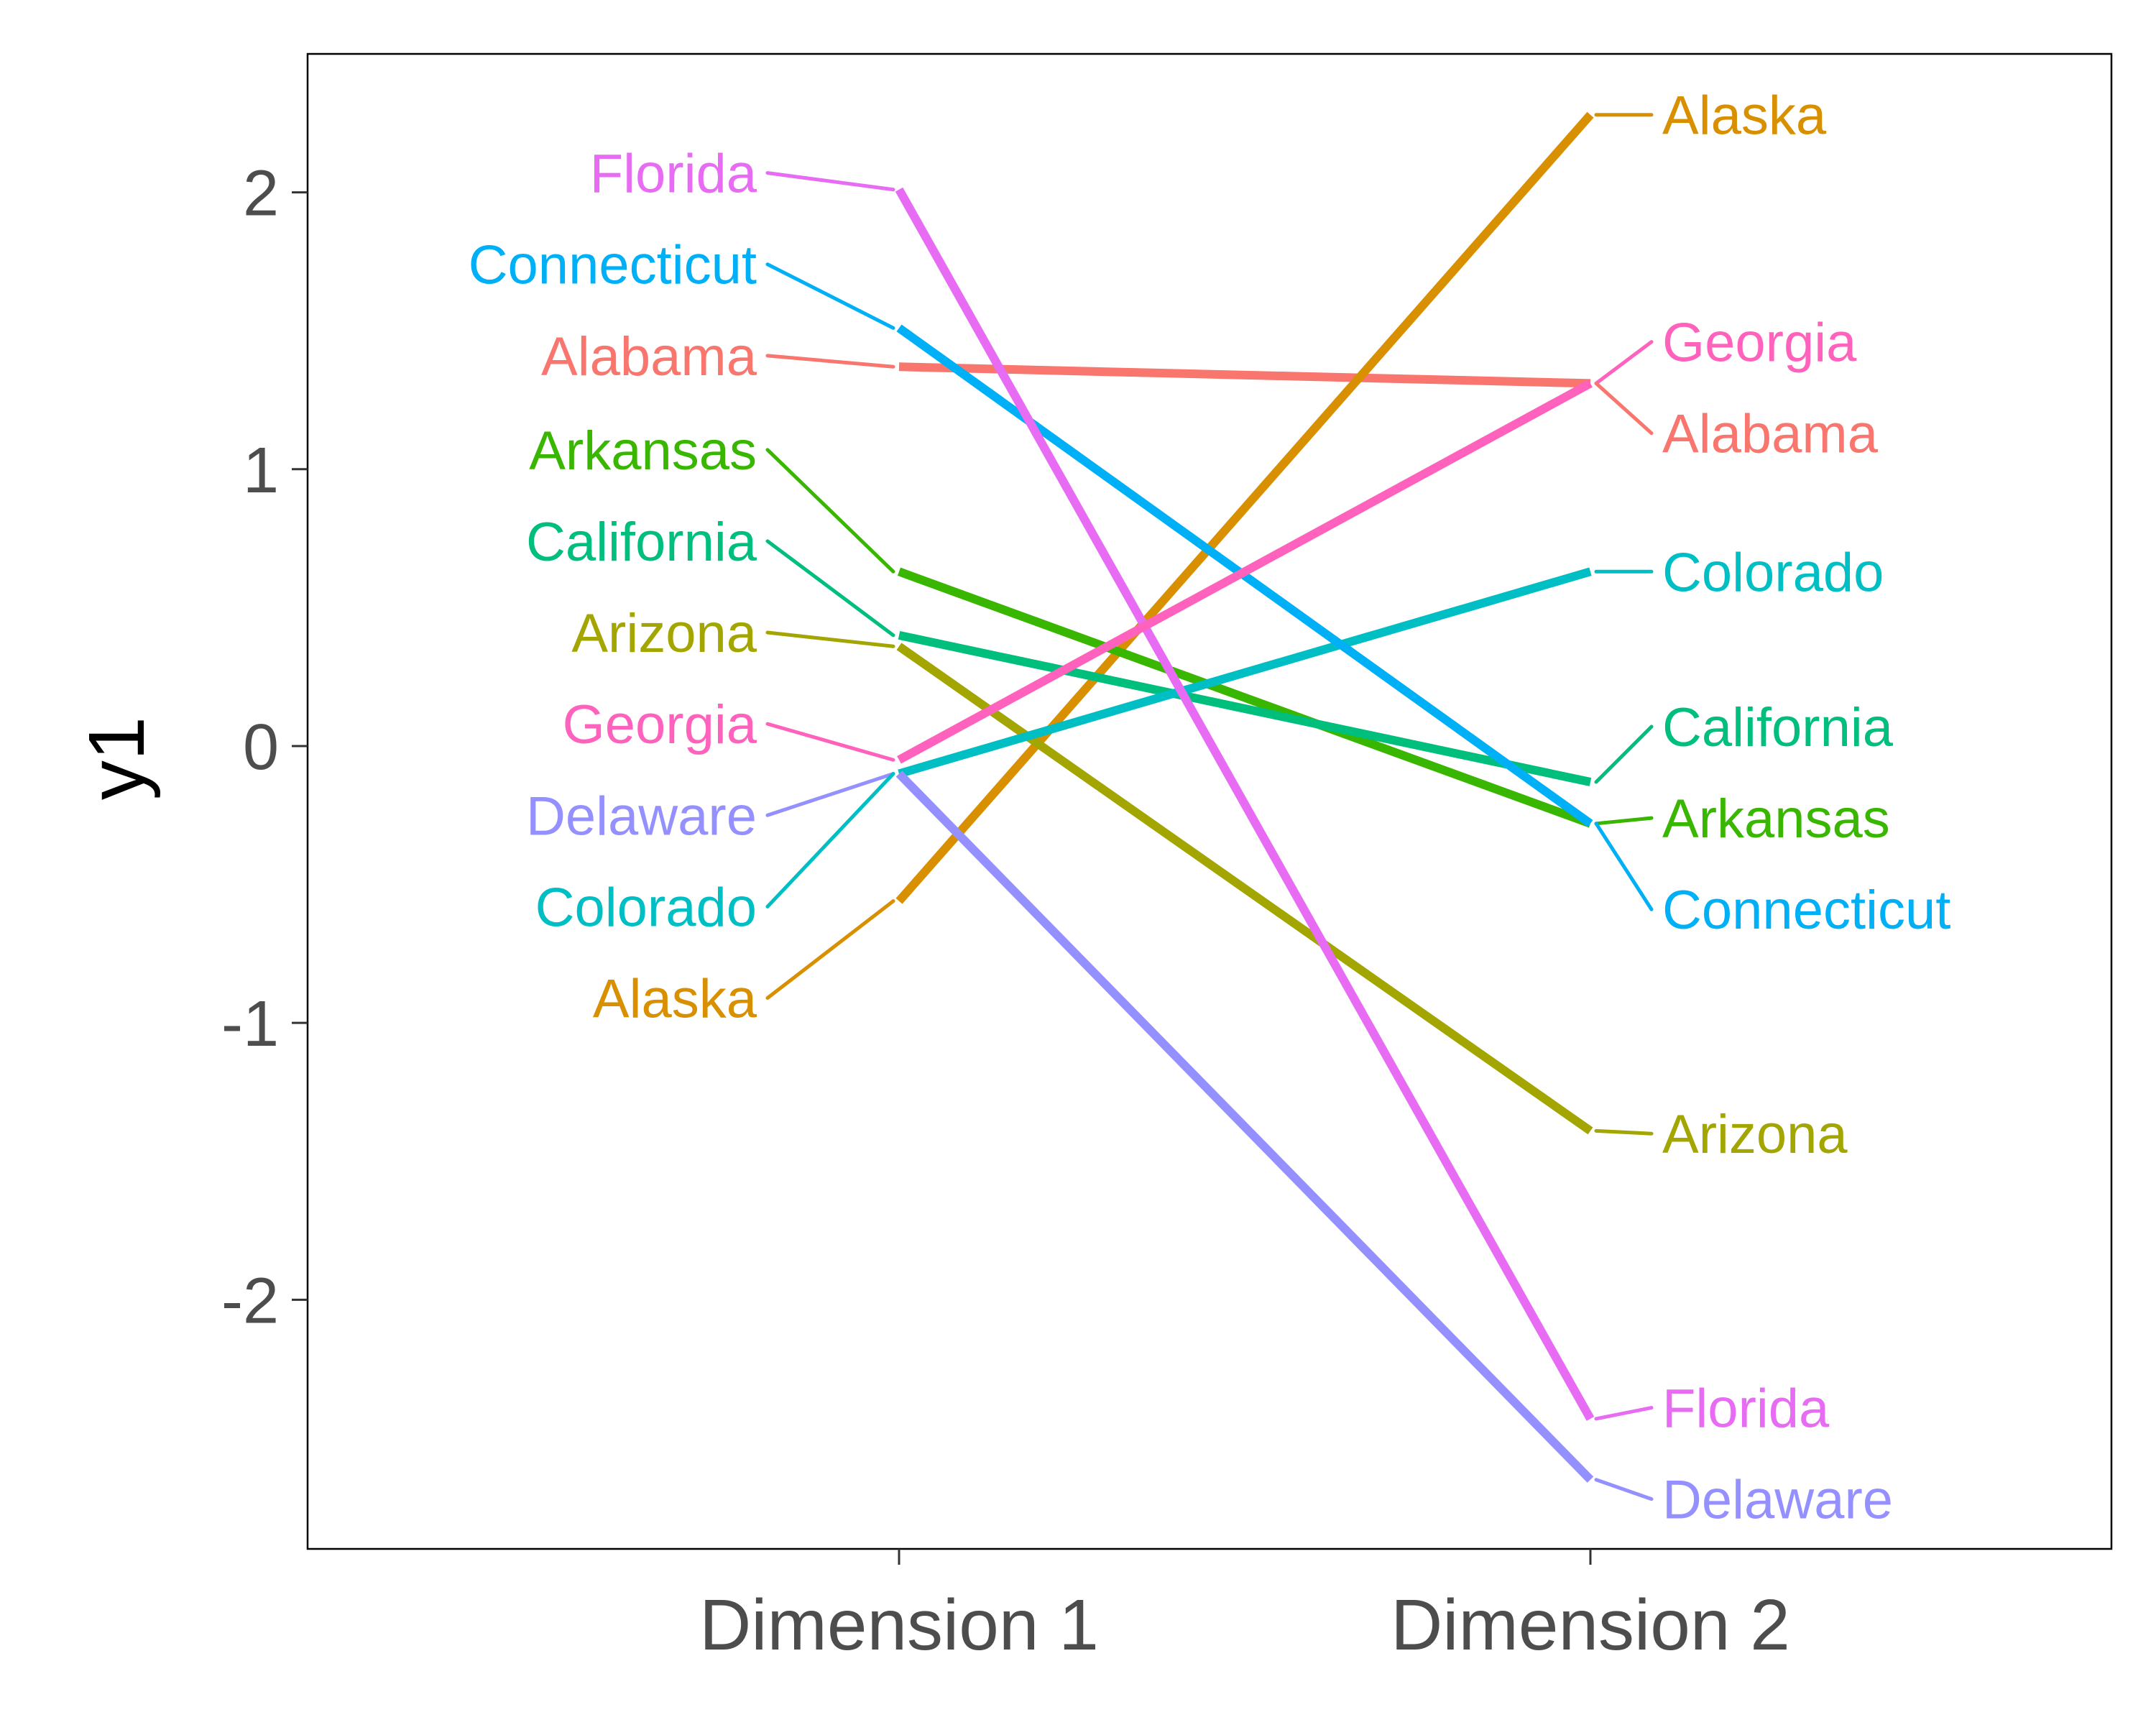  What do you see at coordinates (830, 361) in the screenshot?
I see `connector-left-alabama` at bounding box center [830, 361].